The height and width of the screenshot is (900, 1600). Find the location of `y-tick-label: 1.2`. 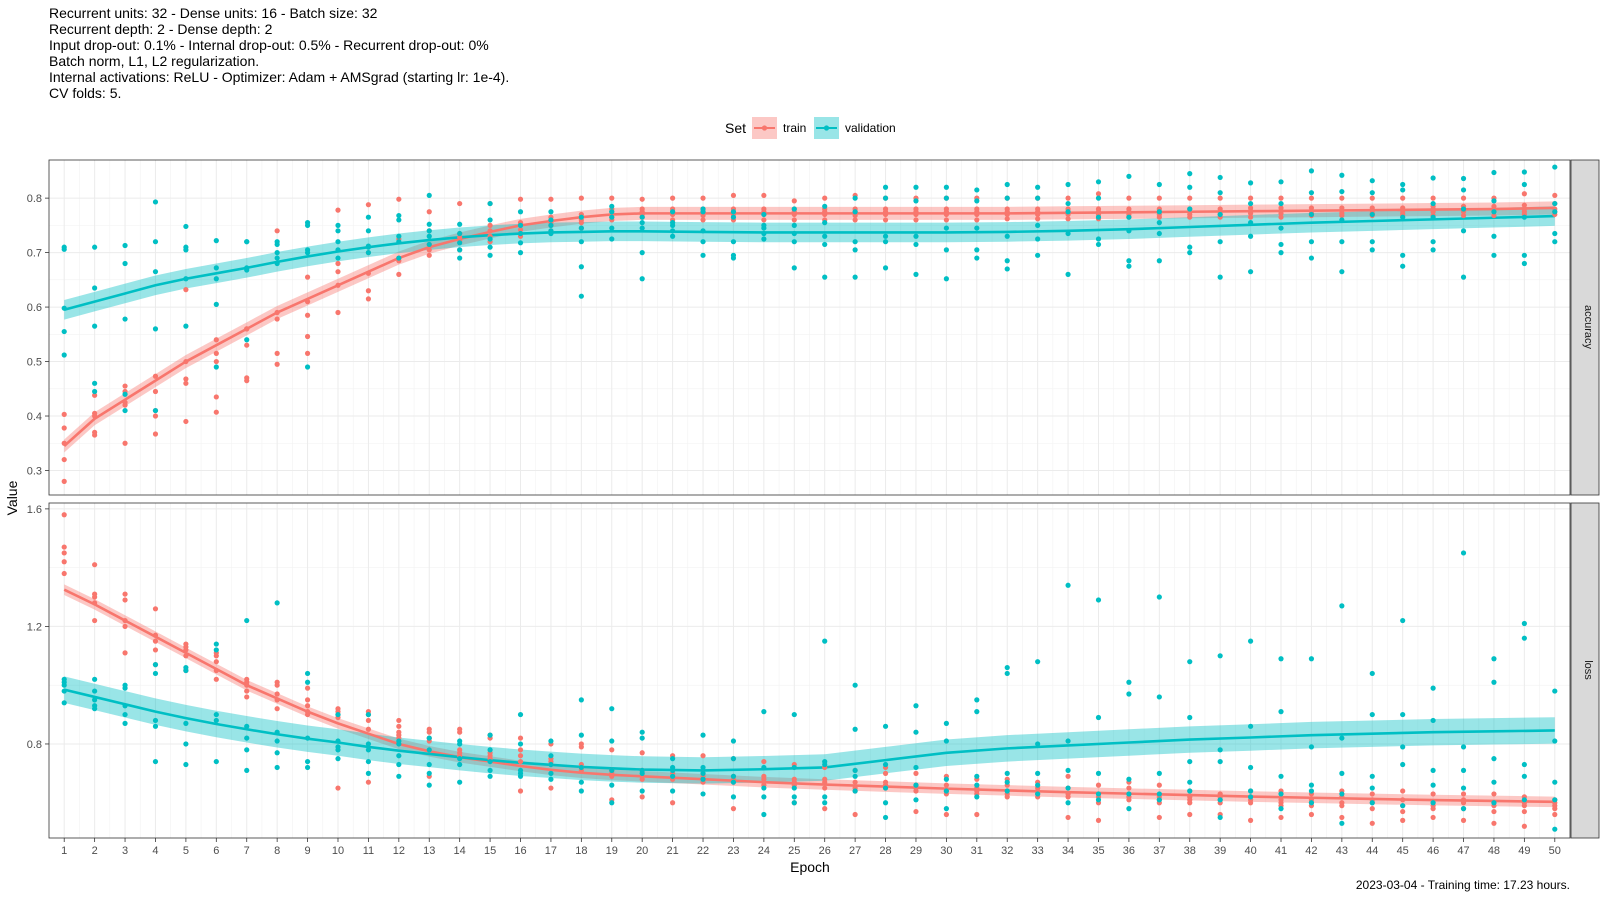

y-tick-label: 1.2 is located at coordinates (34, 627).